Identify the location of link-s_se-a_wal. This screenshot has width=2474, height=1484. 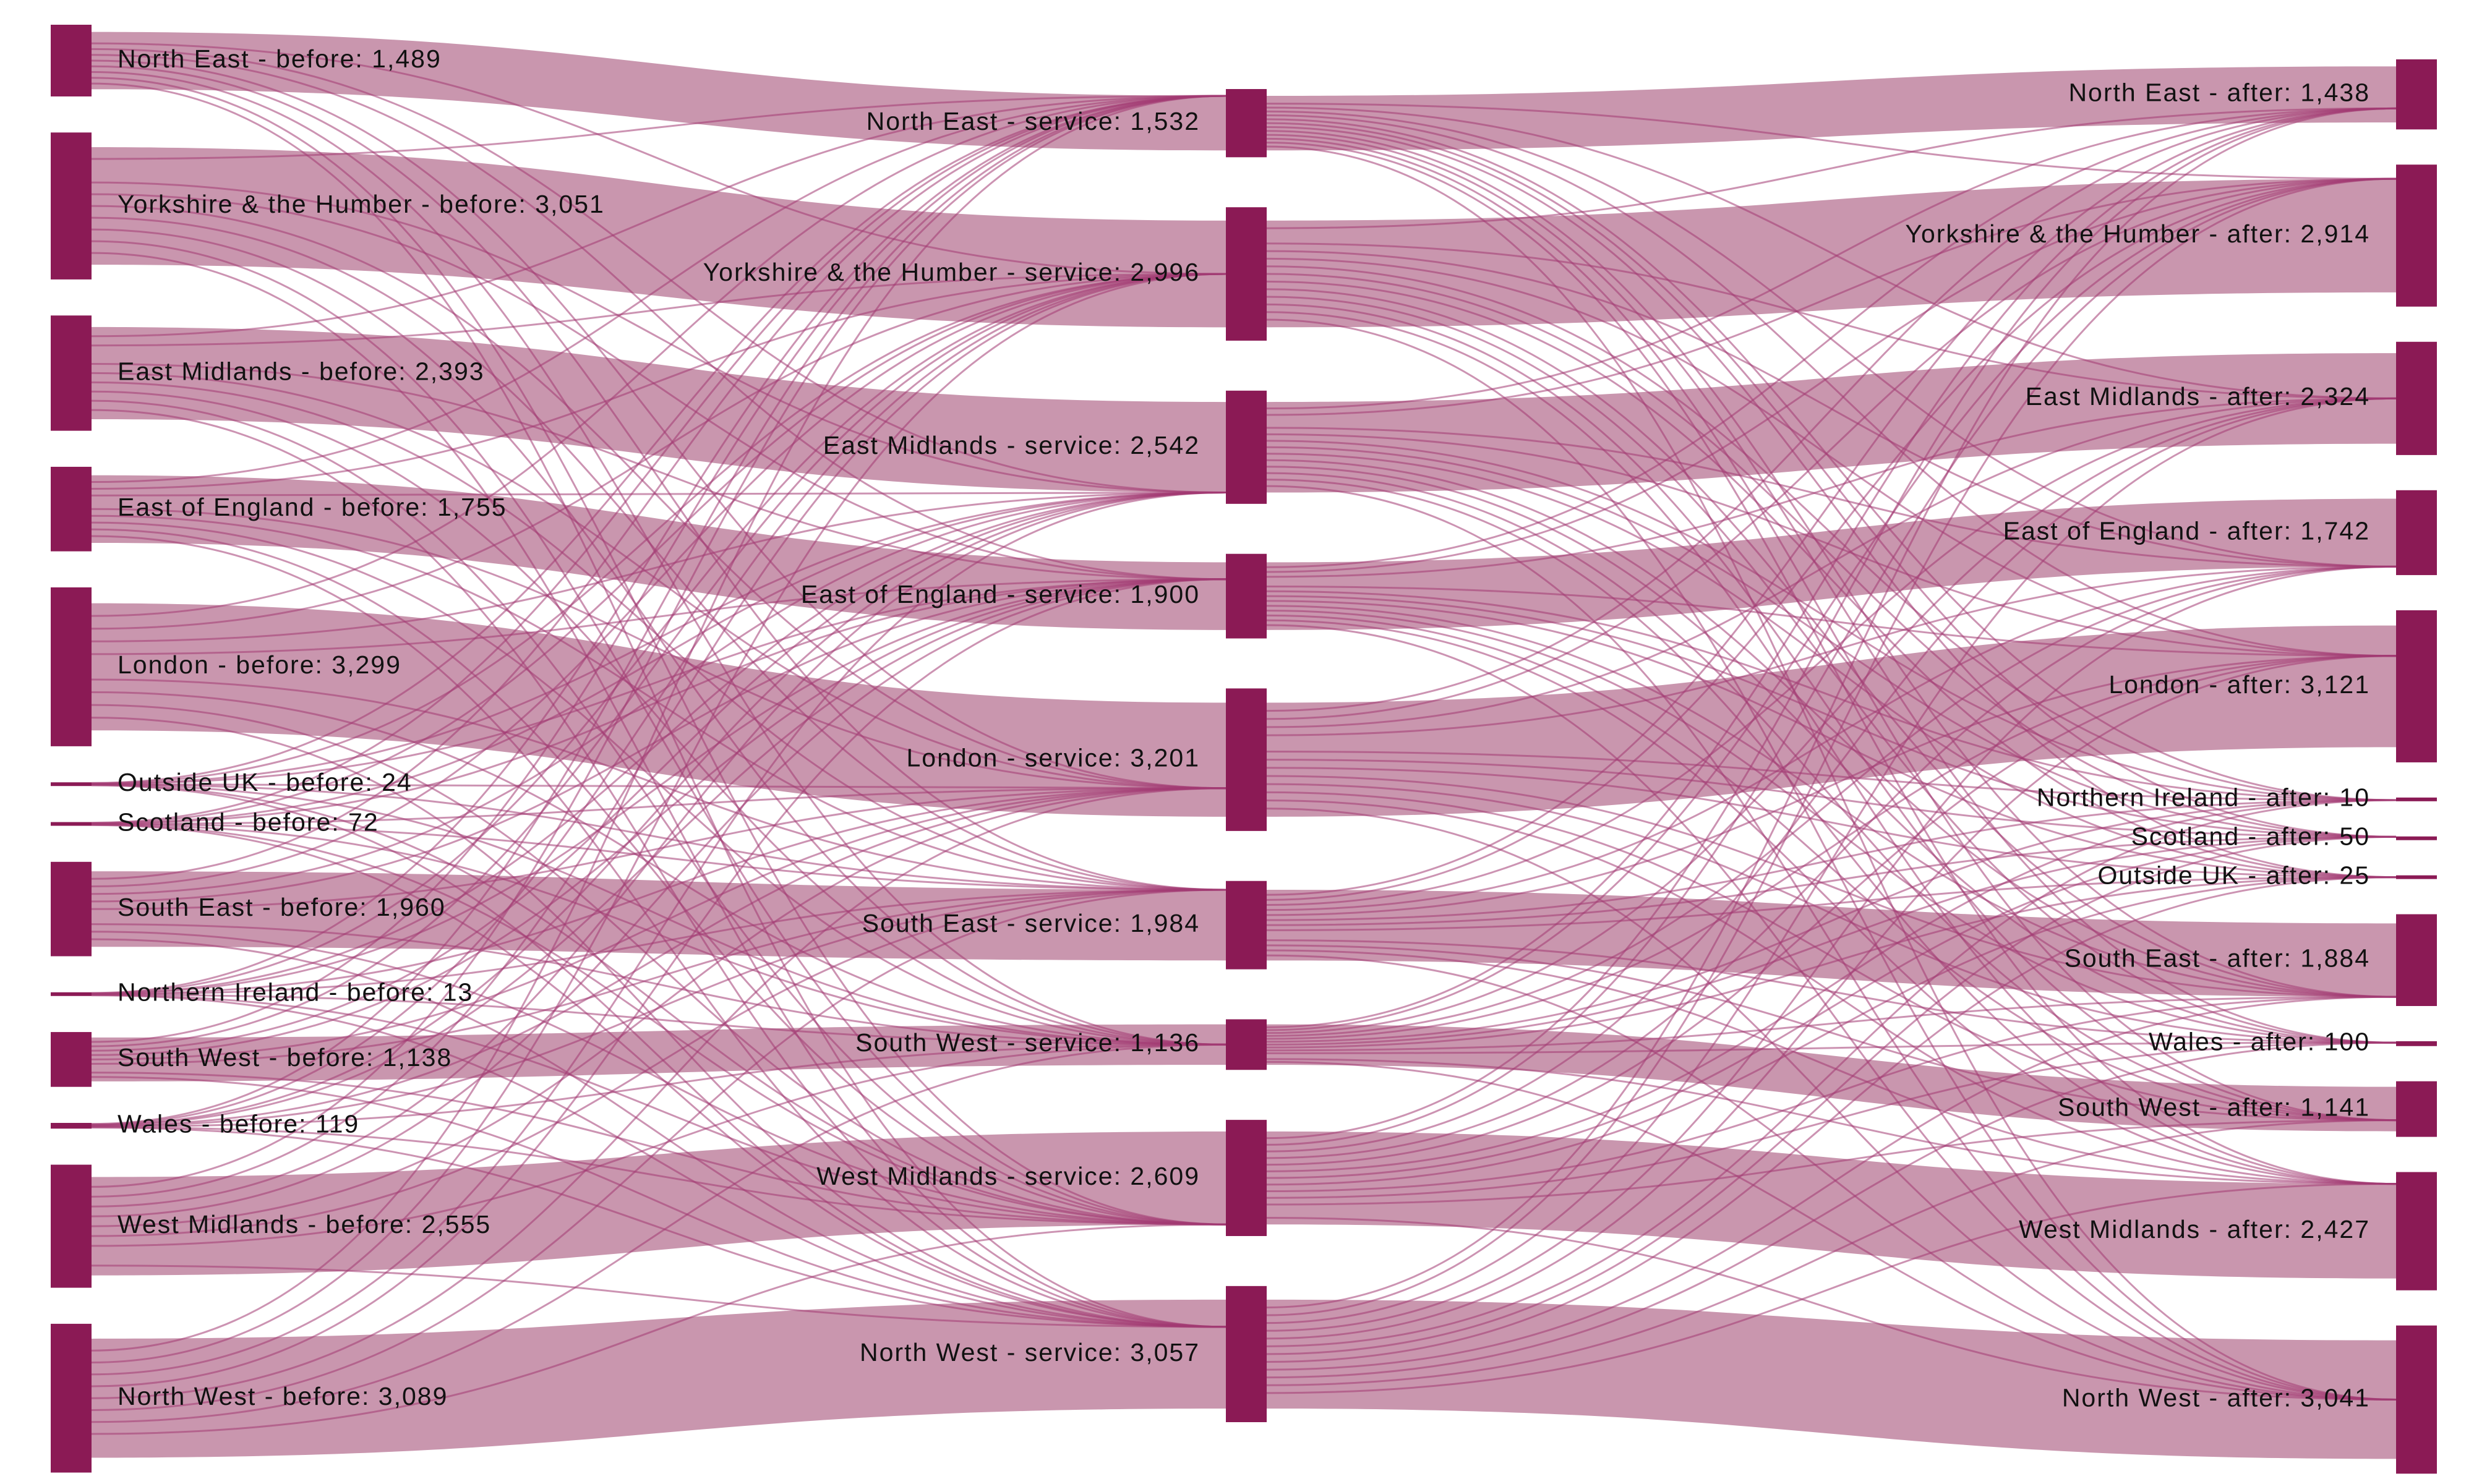
(1832, 991).